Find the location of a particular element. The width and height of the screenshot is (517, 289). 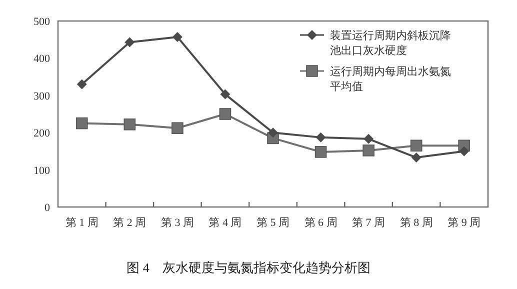

legend-label: 装置运行周期内斜板沉降池出口灰水硬度 is located at coordinates (390, 43).